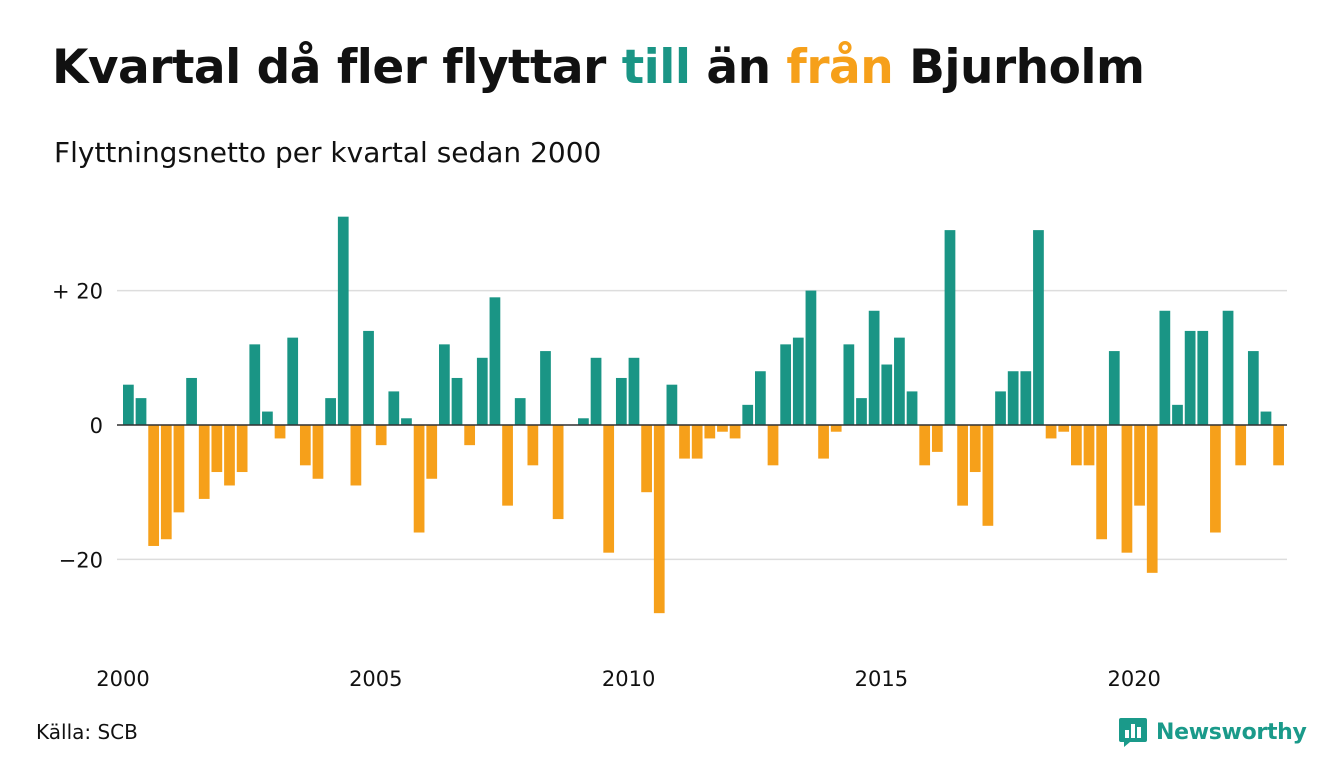  What do you see at coordinates (1019, 67) in the screenshot?
I see `title-part-5: Bjurholm` at bounding box center [1019, 67].